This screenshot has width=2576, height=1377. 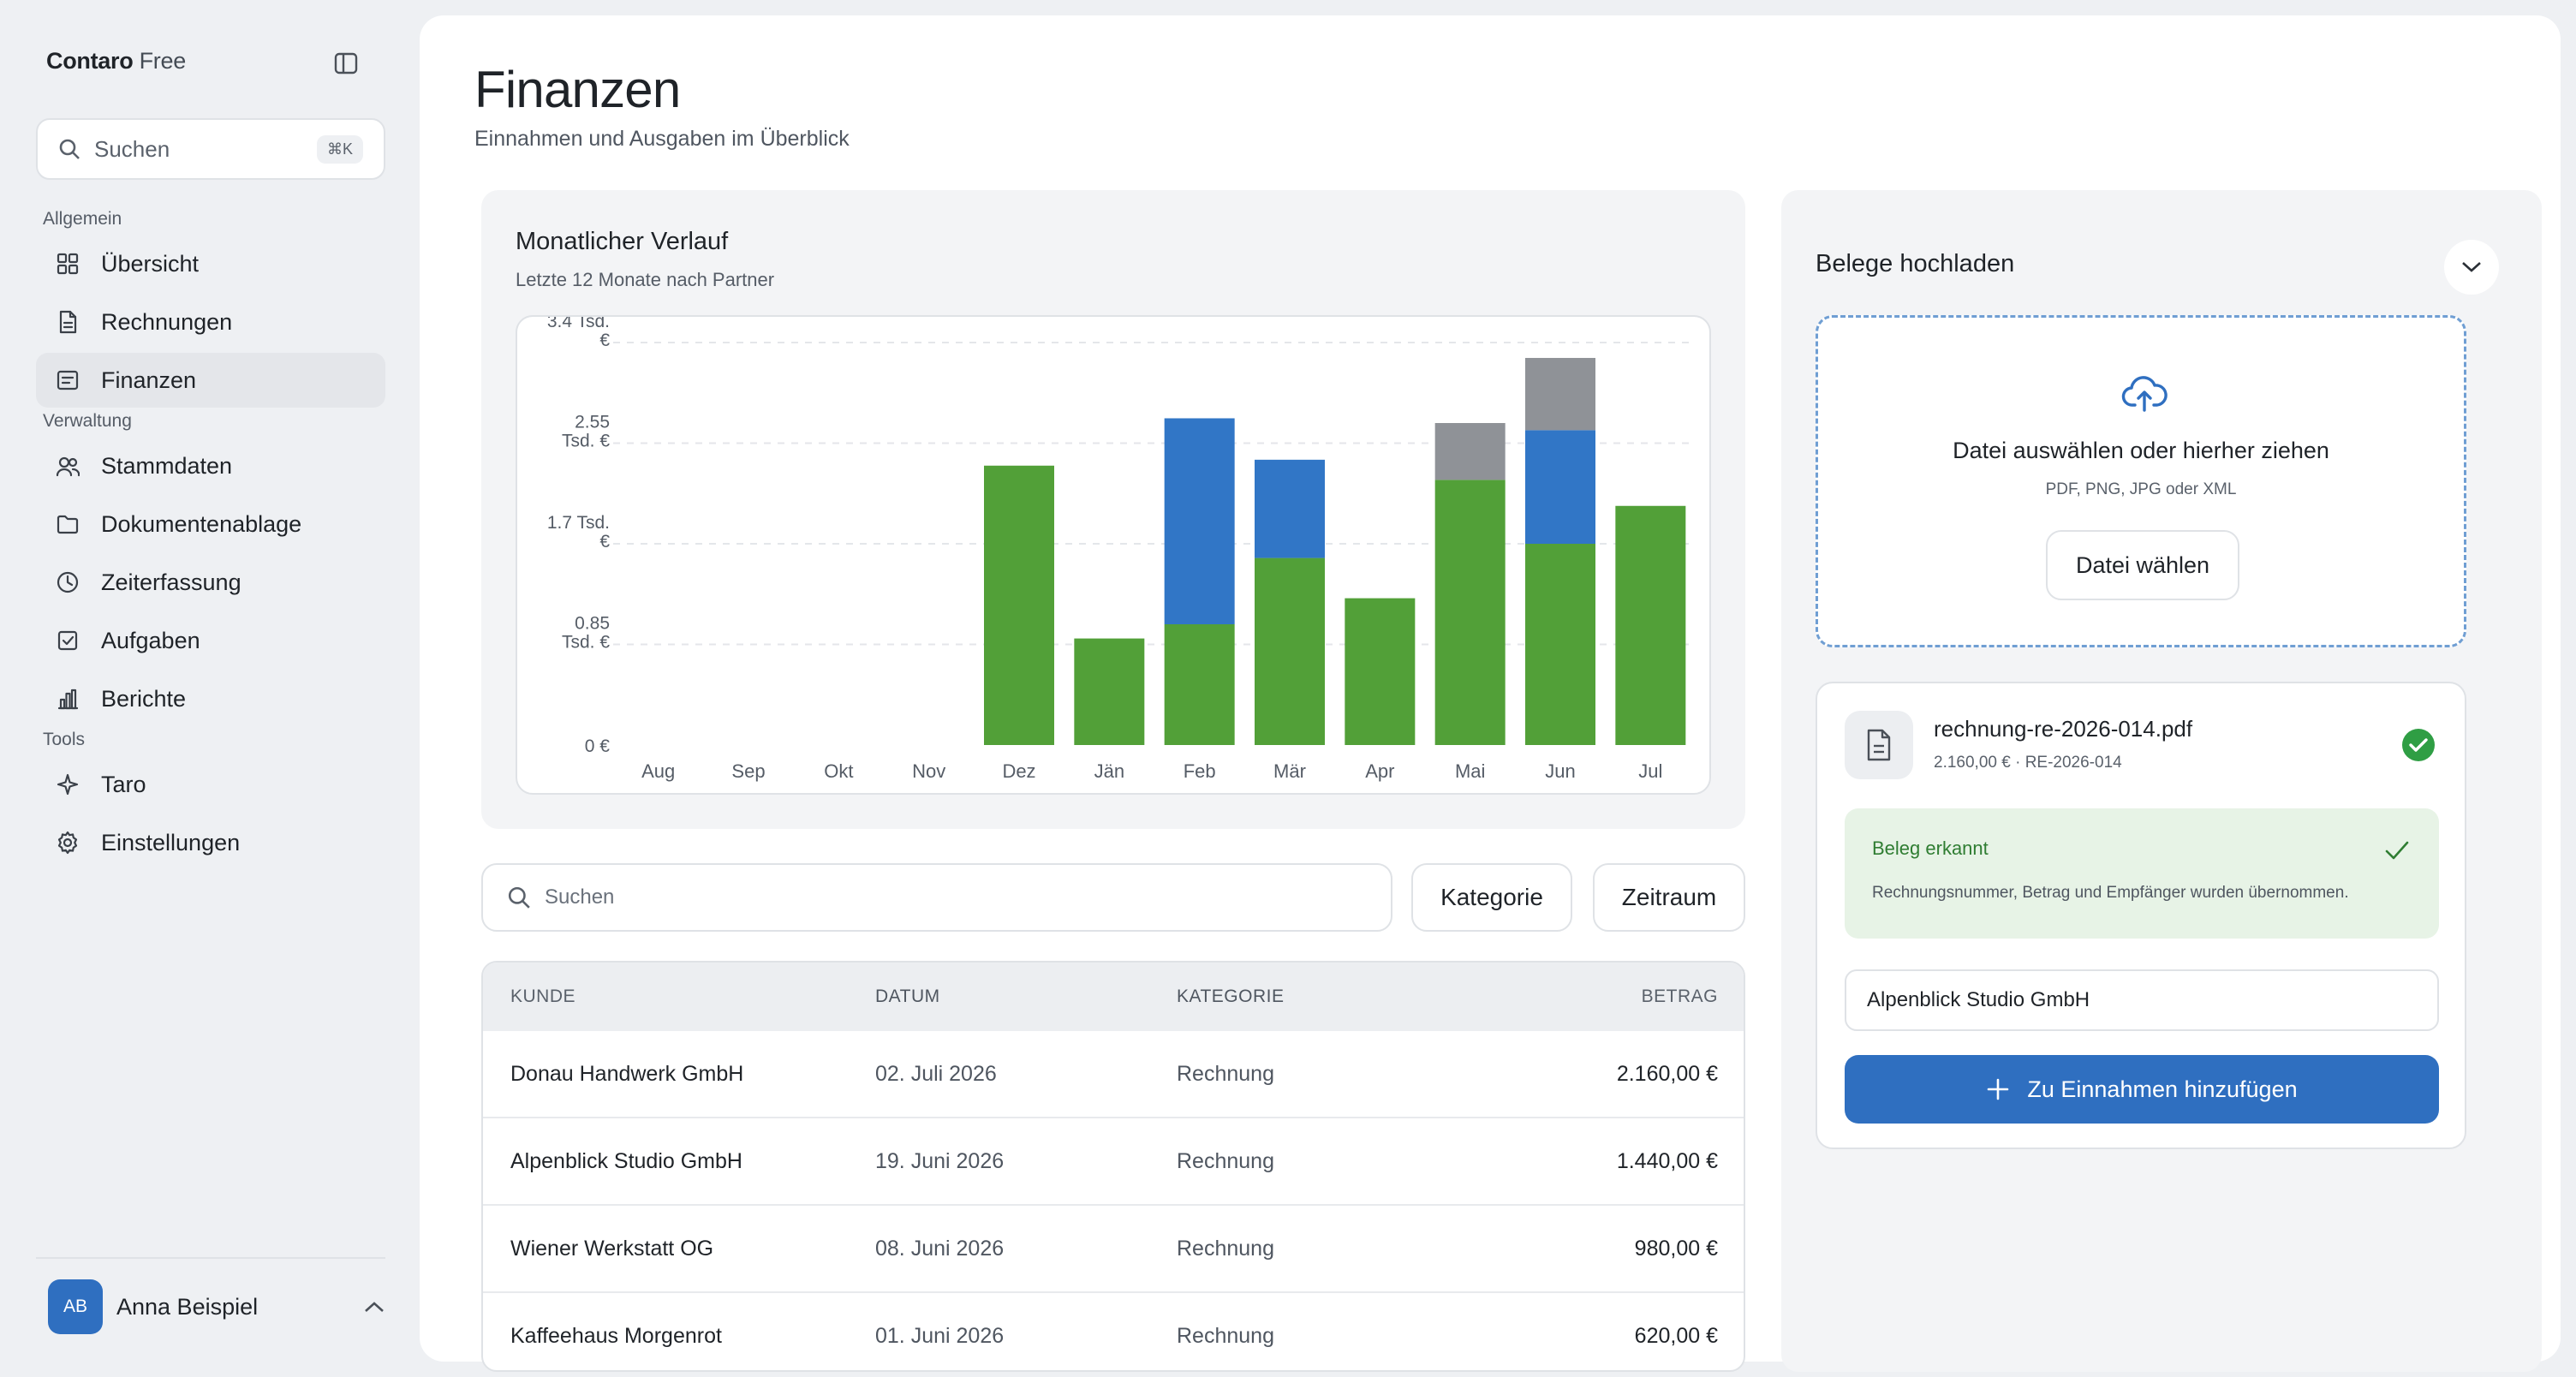 I want to click on cell-betrag: 620,00 €, so click(x=1676, y=1335).